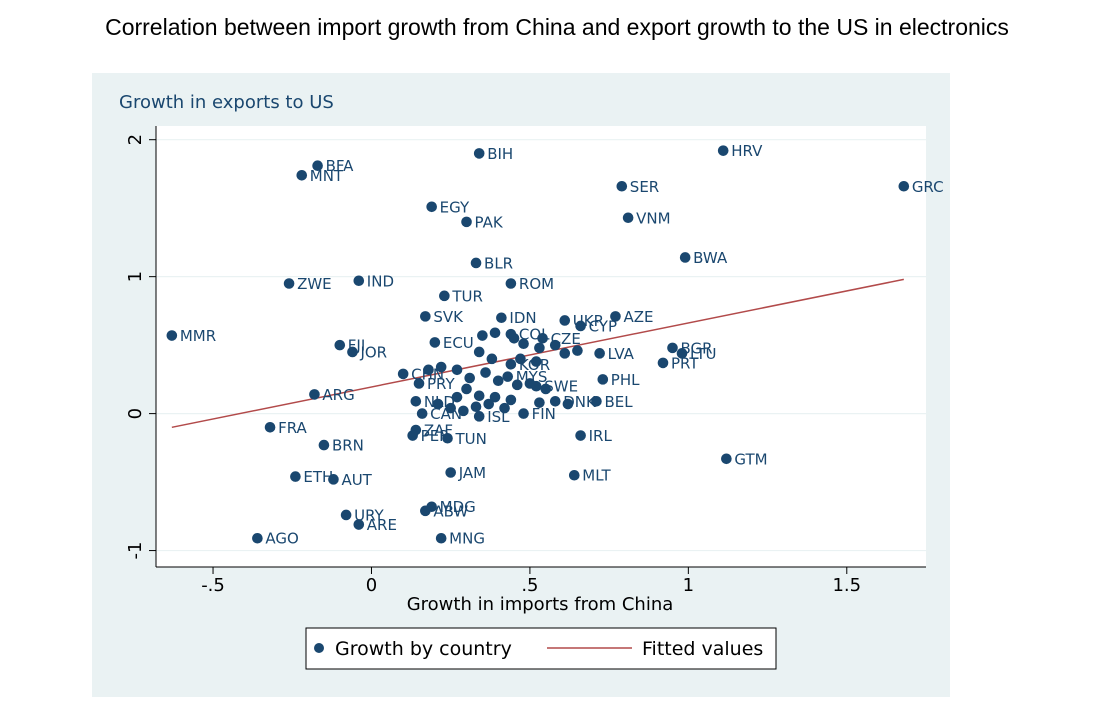 This screenshot has height=720, width=1114. Describe the element at coordinates (536, 284) in the screenshot. I see `point-label: ROM` at that location.